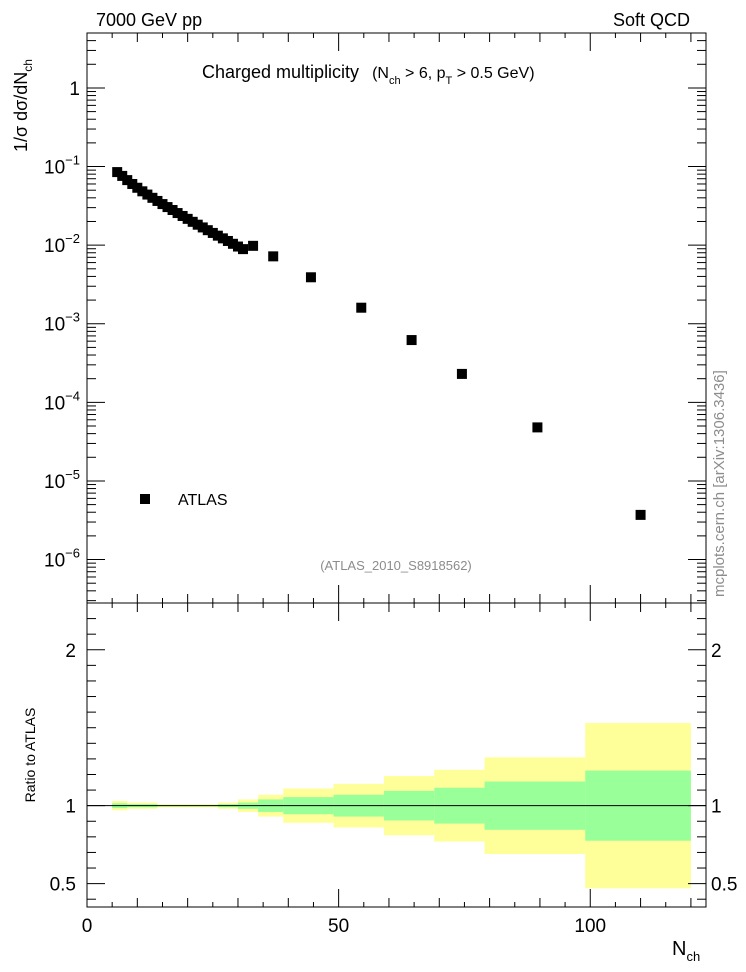  What do you see at coordinates (21, 112) in the screenshot?
I see `main-y-axis-label-main: 1/σ dσ/dN` at bounding box center [21, 112].